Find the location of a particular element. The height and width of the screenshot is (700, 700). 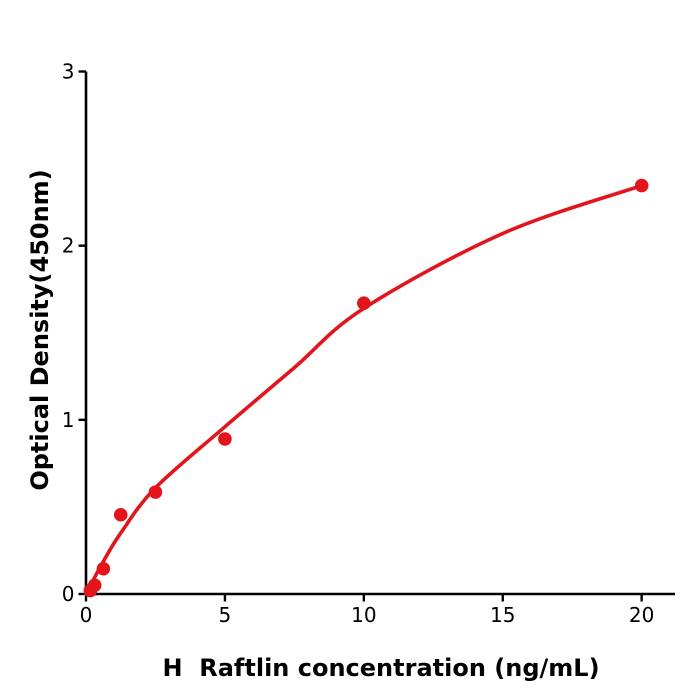

x-tick-label: 15 is located at coordinates (502, 615).